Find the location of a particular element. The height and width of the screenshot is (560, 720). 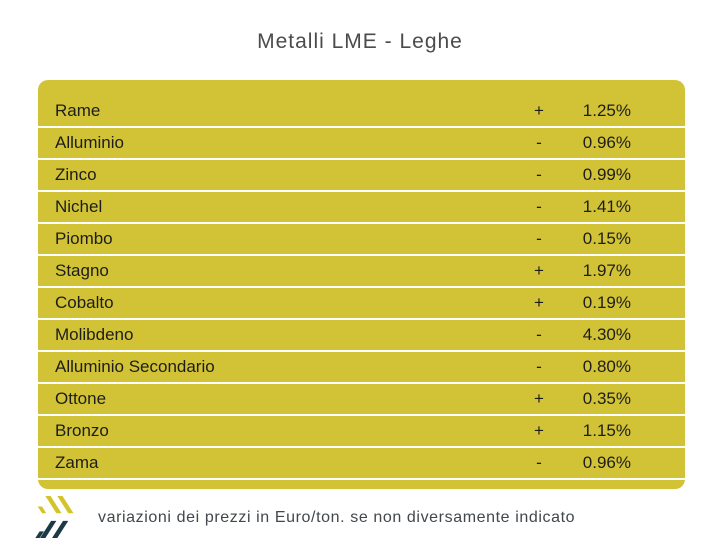

metal-name: Alluminio is located at coordinates (89, 142).